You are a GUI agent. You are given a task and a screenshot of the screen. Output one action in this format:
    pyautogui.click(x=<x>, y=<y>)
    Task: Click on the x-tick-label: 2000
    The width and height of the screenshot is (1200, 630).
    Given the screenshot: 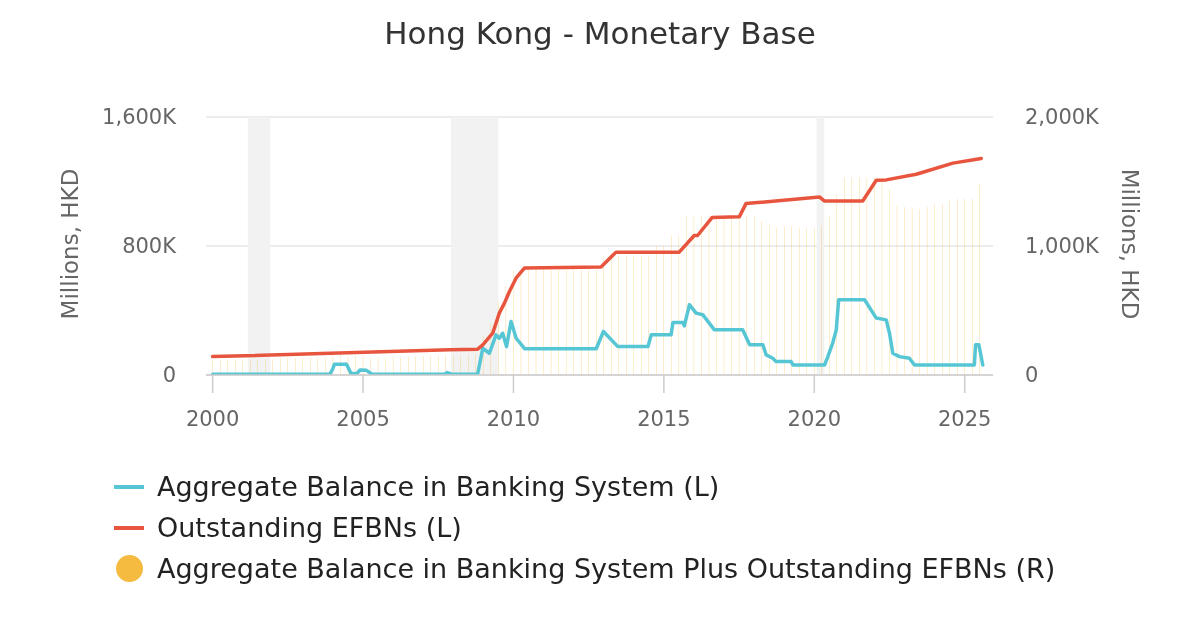 What is the action you would take?
    pyautogui.click(x=212, y=418)
    